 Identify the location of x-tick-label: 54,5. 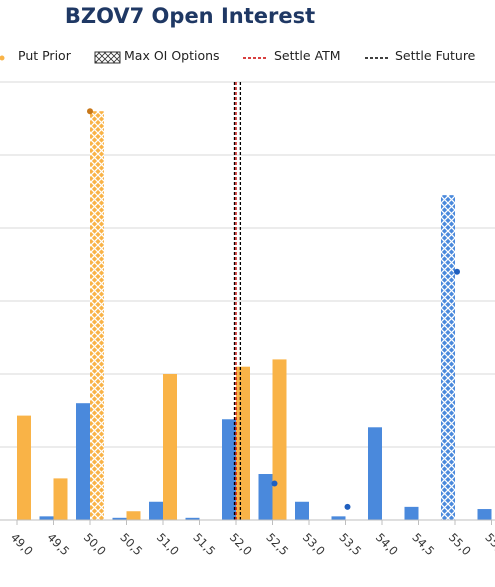
(423, 544).